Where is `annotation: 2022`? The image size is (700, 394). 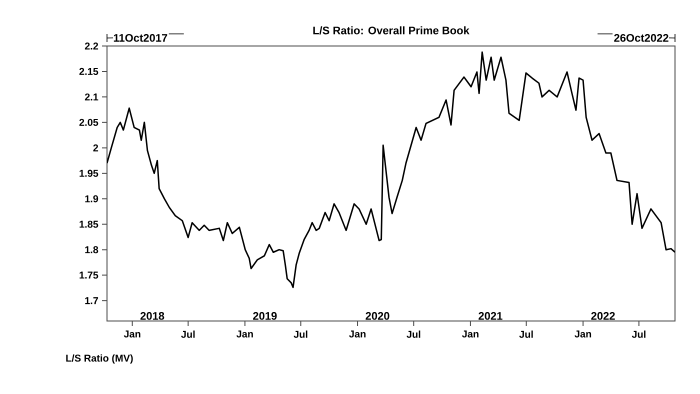 annotation: 2022 is located at coordinates (603, 316).